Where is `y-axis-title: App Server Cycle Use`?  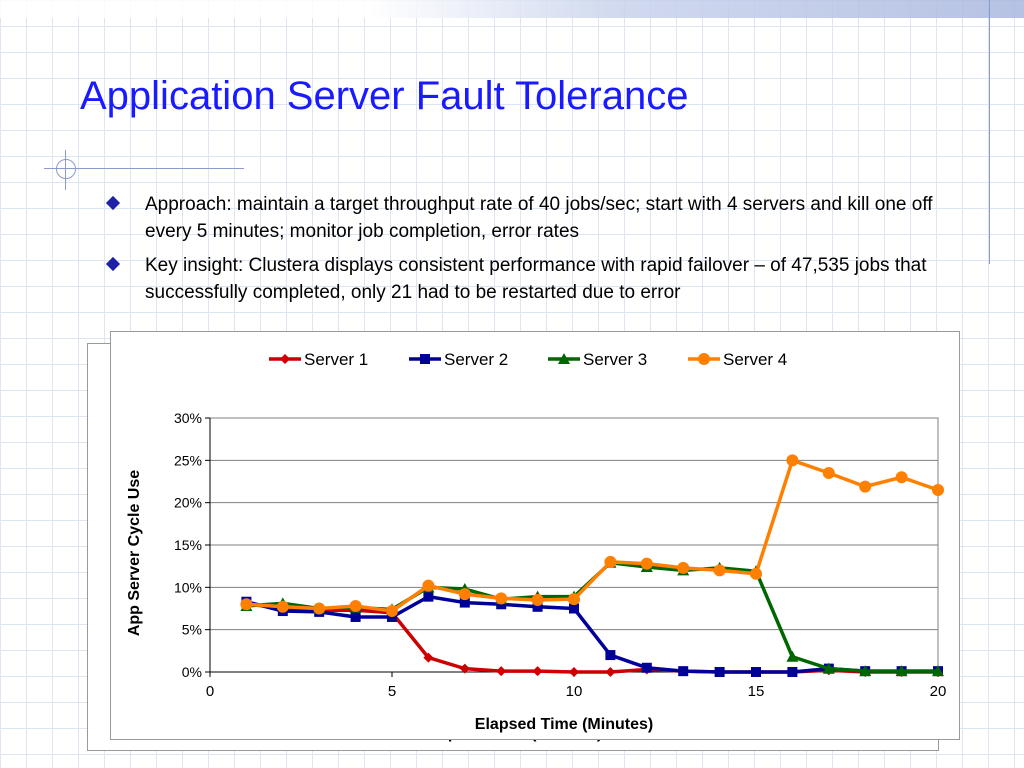
y-axis-title: App Server Cycle Use is located at coordinates (134, 553).